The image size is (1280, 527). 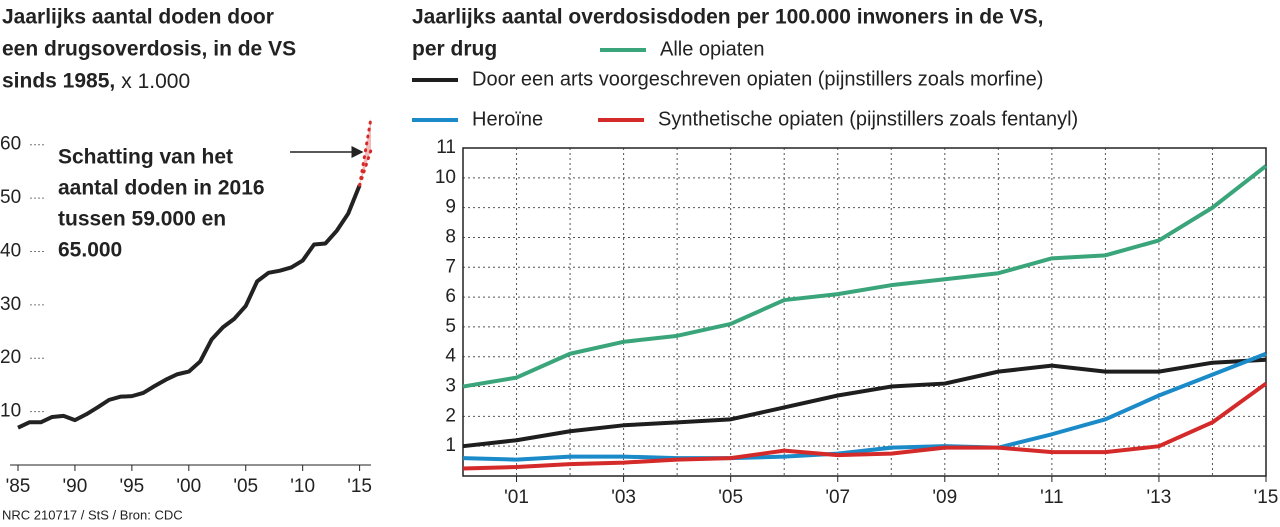 What do you see at coordinates (454, 49) in the screenshot?
I see `chart-title: per drug` at bounding box center [454, 49].